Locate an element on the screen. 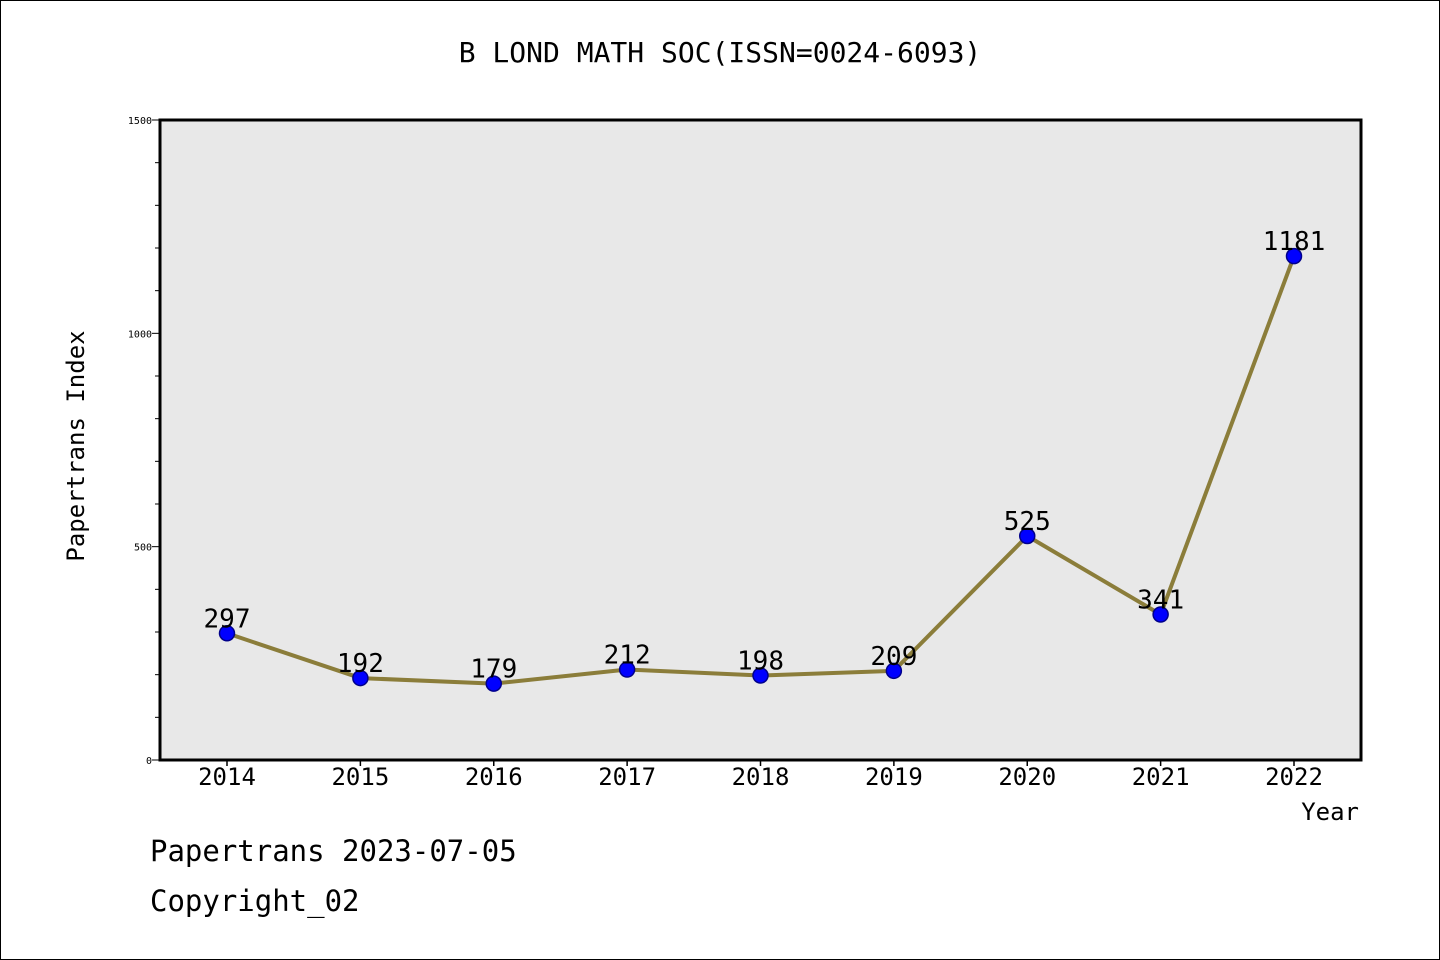 This screenshot has height=960, width=1440. x-tick-label: 2021 is located at coordinates (1161, 777).